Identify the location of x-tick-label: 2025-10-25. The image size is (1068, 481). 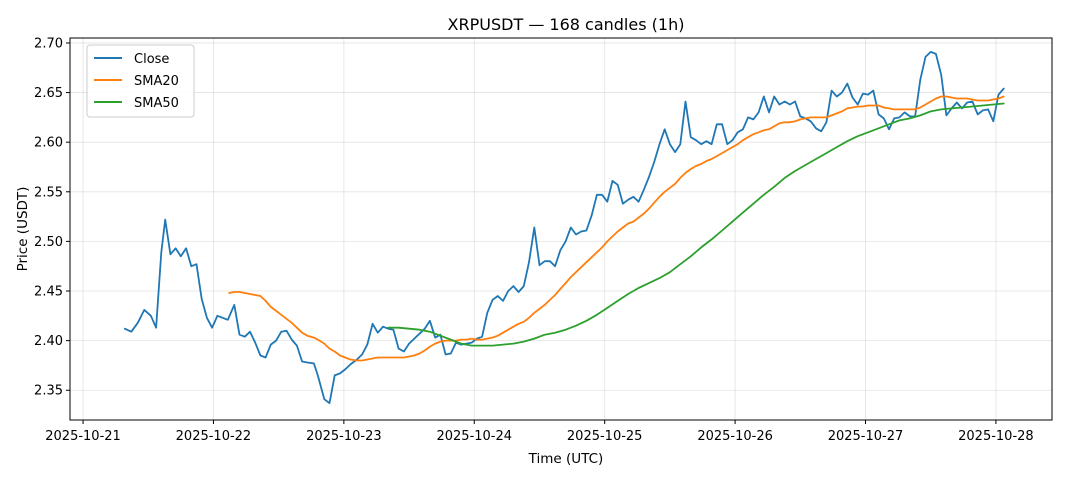
(605, 436).